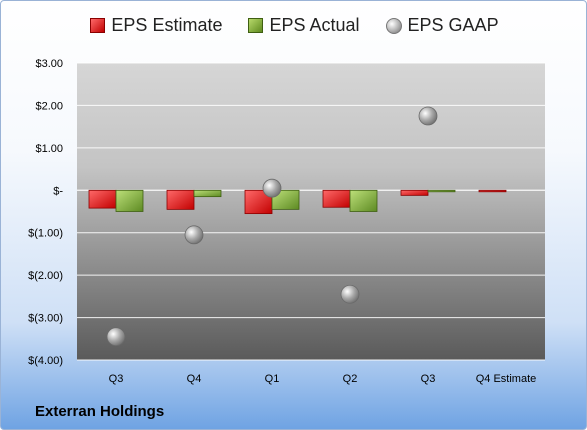  What do you see at coordinates (98, 25) in the screenshot?
I see `eps-estimate-swatch` at bounding box center [98, 25].